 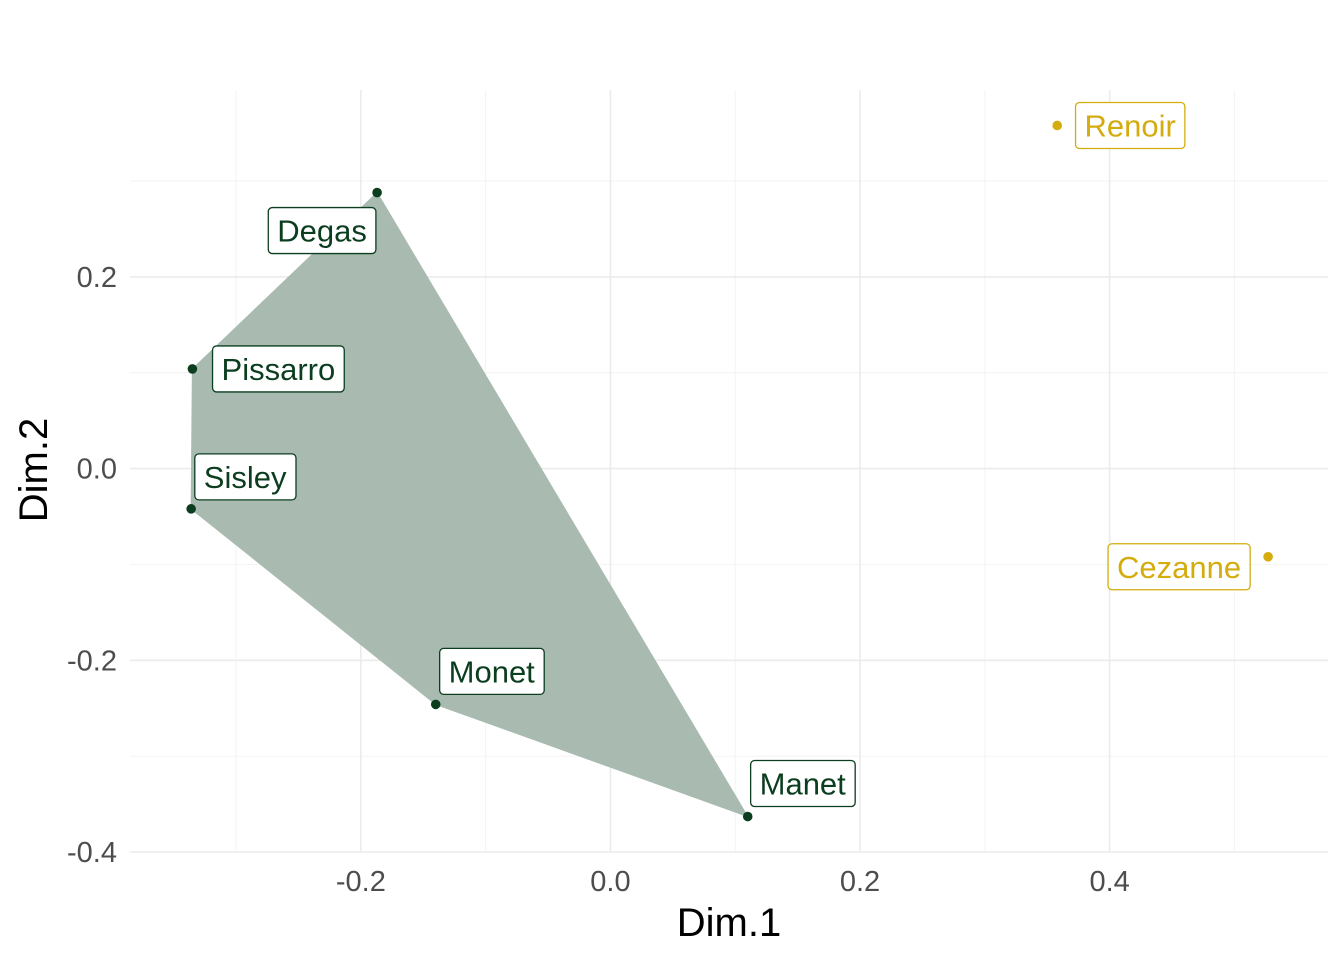 I want to click on x-axis-title: Dim.1, so click(x=729, y=923).